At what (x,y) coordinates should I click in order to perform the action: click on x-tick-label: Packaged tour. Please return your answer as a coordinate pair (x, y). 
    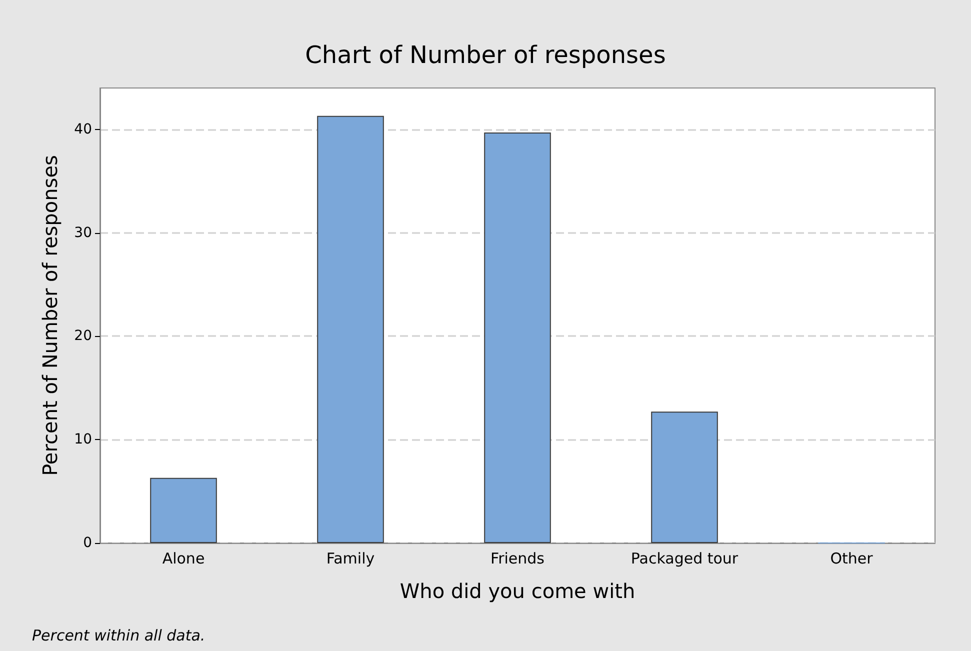
    Looking at the image, I should click on (684, 559).